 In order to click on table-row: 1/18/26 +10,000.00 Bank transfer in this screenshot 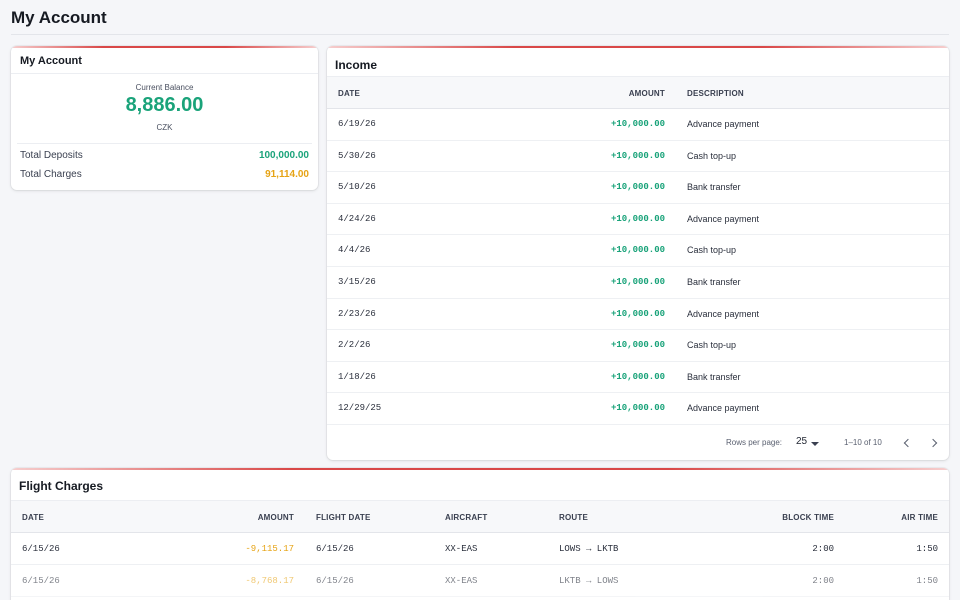, I will do `click(638, 378)`.